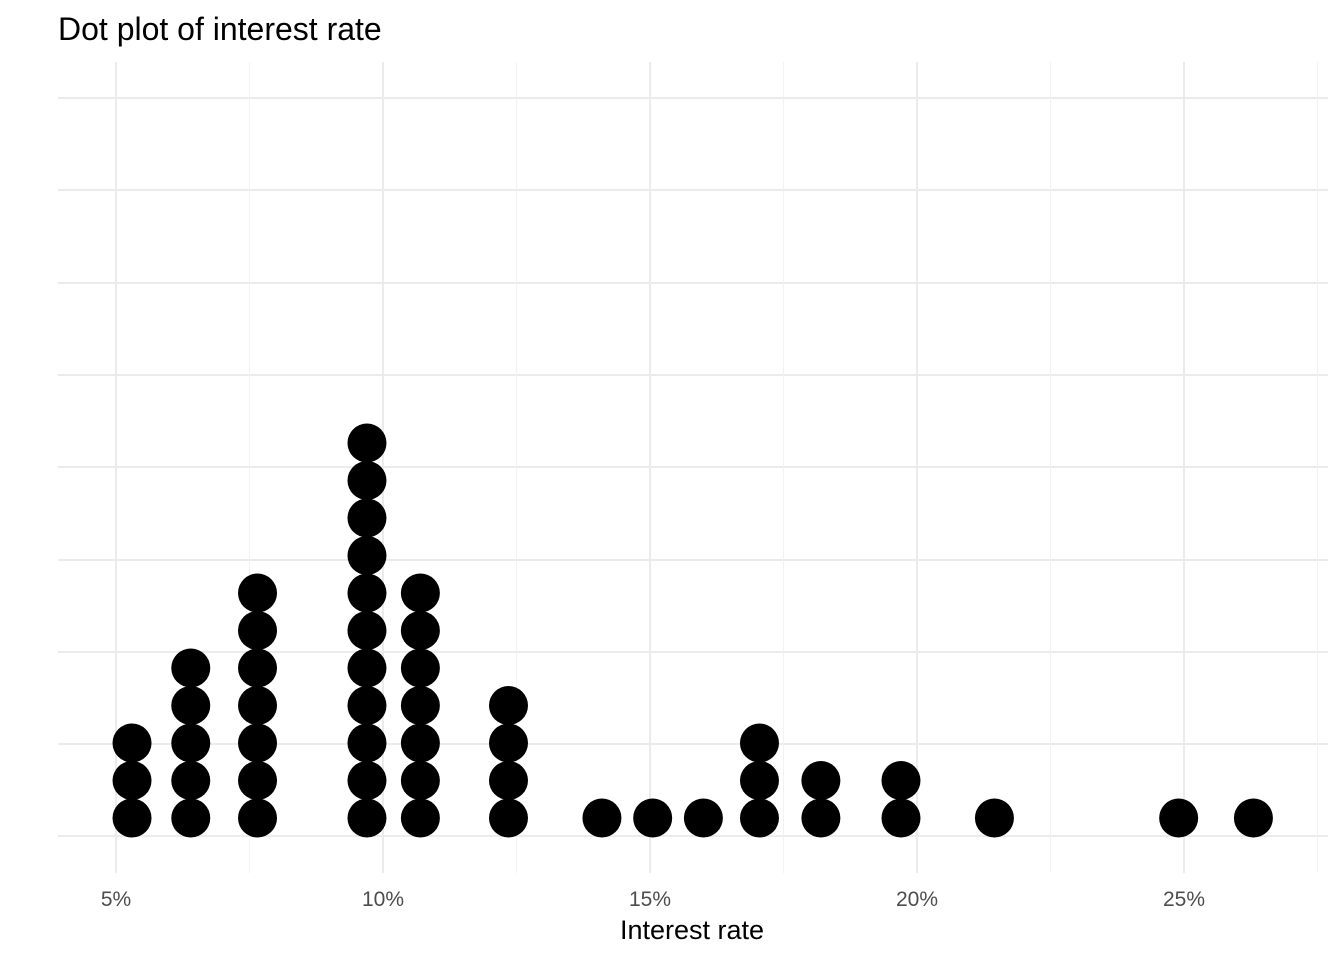 The image size is (1344, 960). What do you see at coordinates (383, 899) in the screenshot?
I see `x-tick-label: 10%` at bounding box center [383, 899].